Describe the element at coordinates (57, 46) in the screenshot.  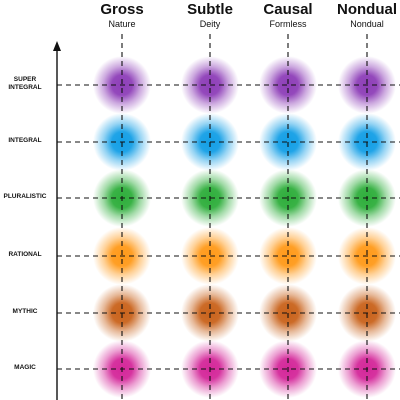
I see `axis-arrow-icon` at that location.